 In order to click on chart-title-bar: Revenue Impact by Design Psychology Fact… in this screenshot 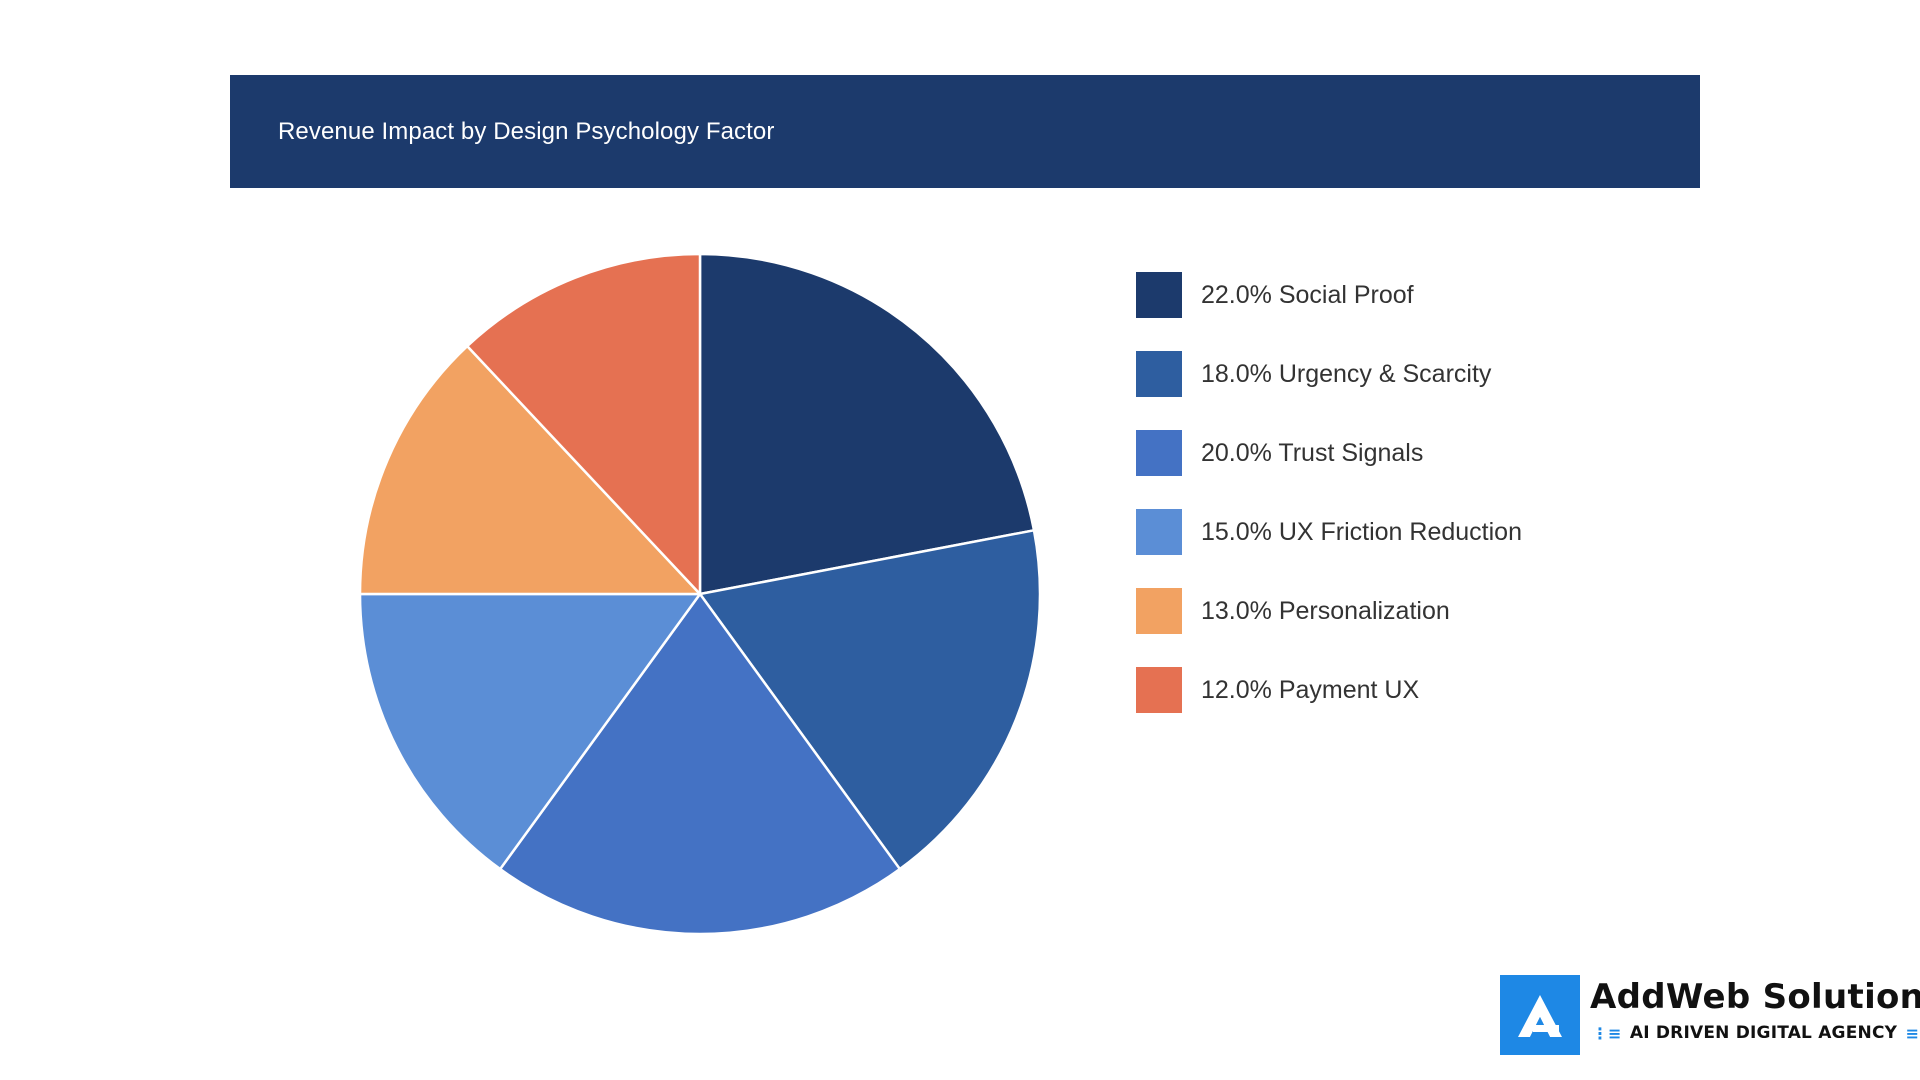, I will do `click(965, 131)`.